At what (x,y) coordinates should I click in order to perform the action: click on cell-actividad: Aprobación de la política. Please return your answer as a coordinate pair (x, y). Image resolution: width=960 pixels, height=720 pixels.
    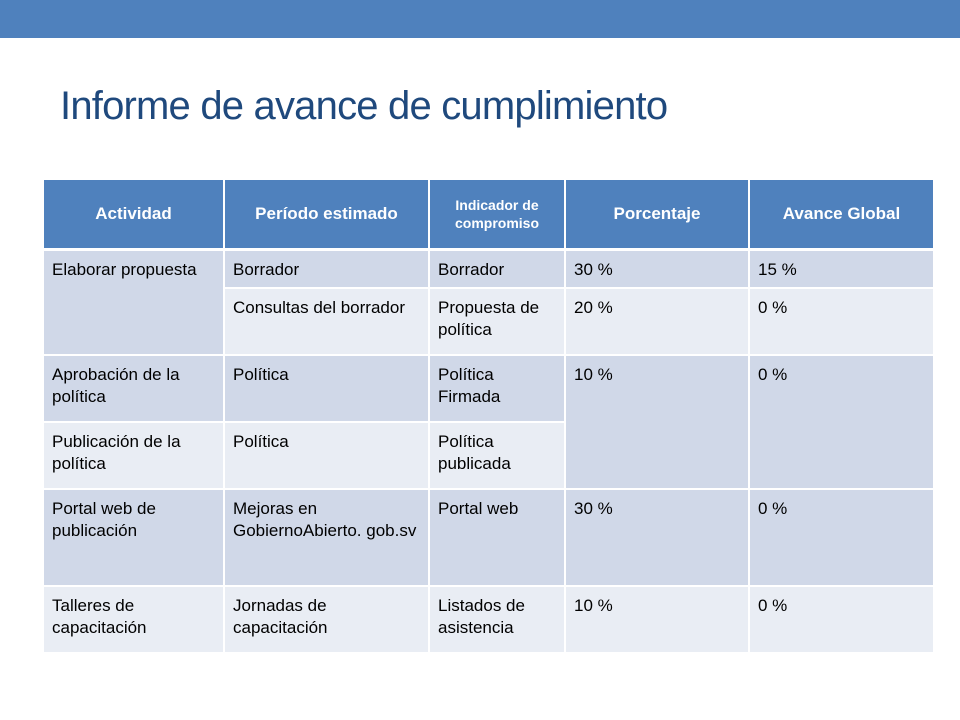
    Looking at the image, I should click on (133, 388).